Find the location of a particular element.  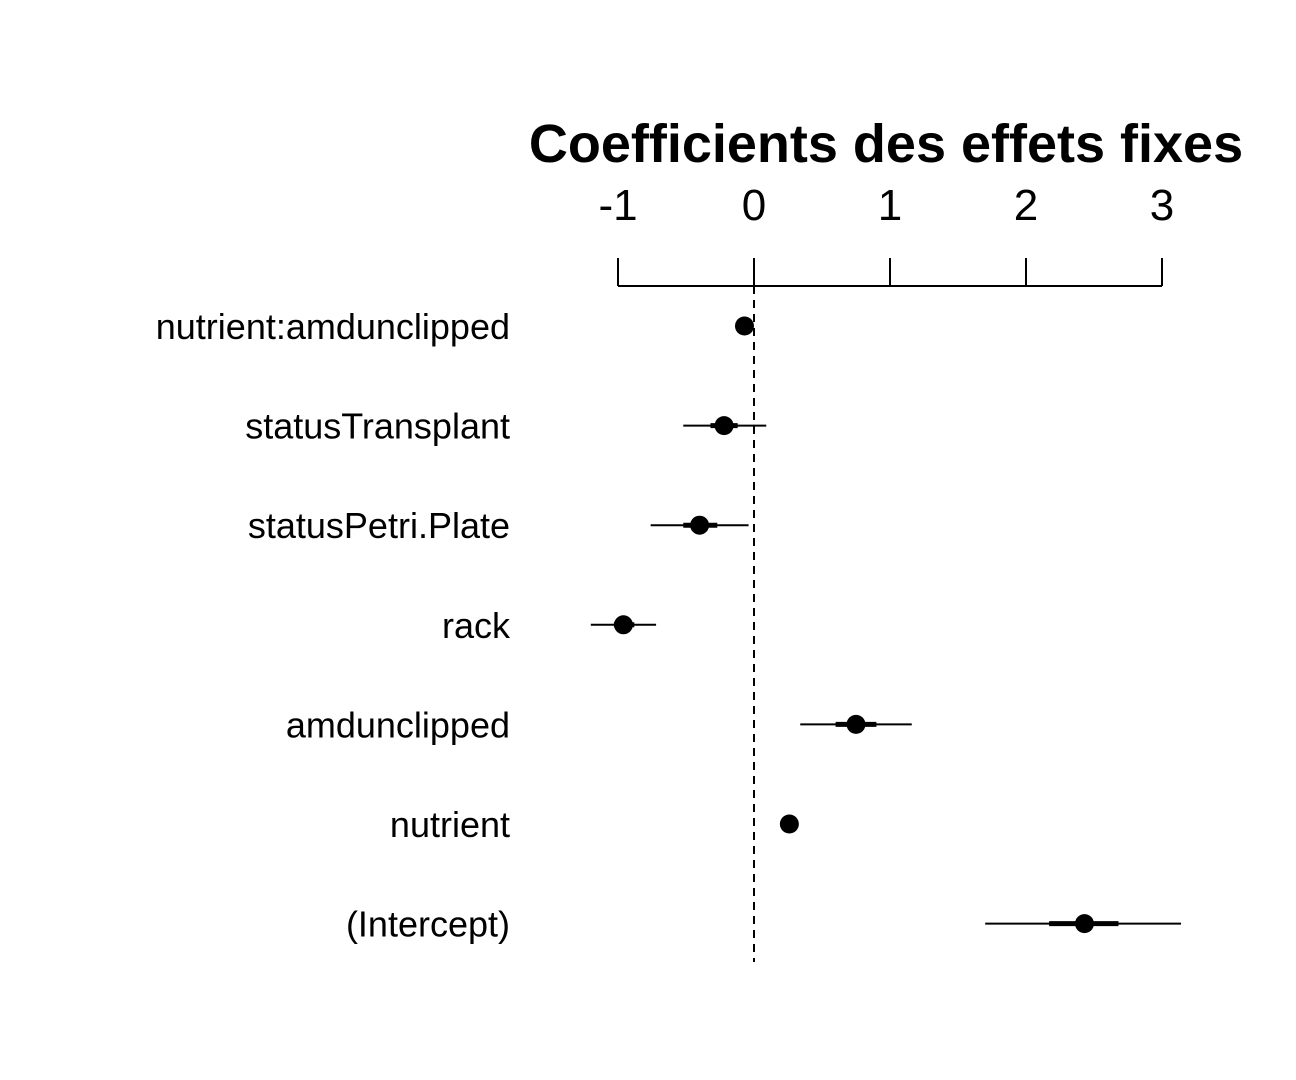

row-label: nutrient:amdunclipped is located at coordinates (333, 326).